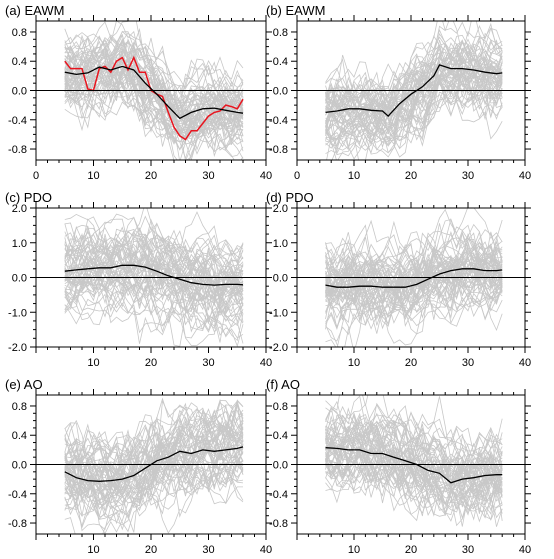  Describe the element at coordinates (36, 176) in the screenshot. I see `x-tick-label: 0` at that location.